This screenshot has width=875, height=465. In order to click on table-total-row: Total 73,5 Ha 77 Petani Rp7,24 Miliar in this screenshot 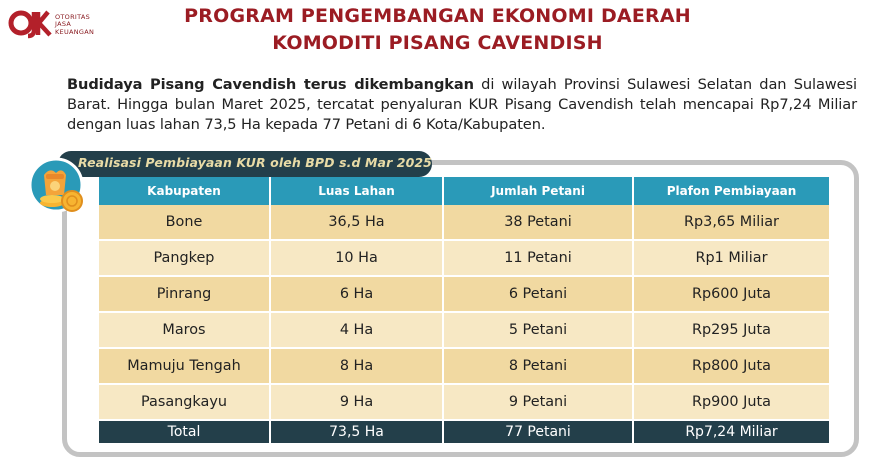, I will do `click(465, 431)`.